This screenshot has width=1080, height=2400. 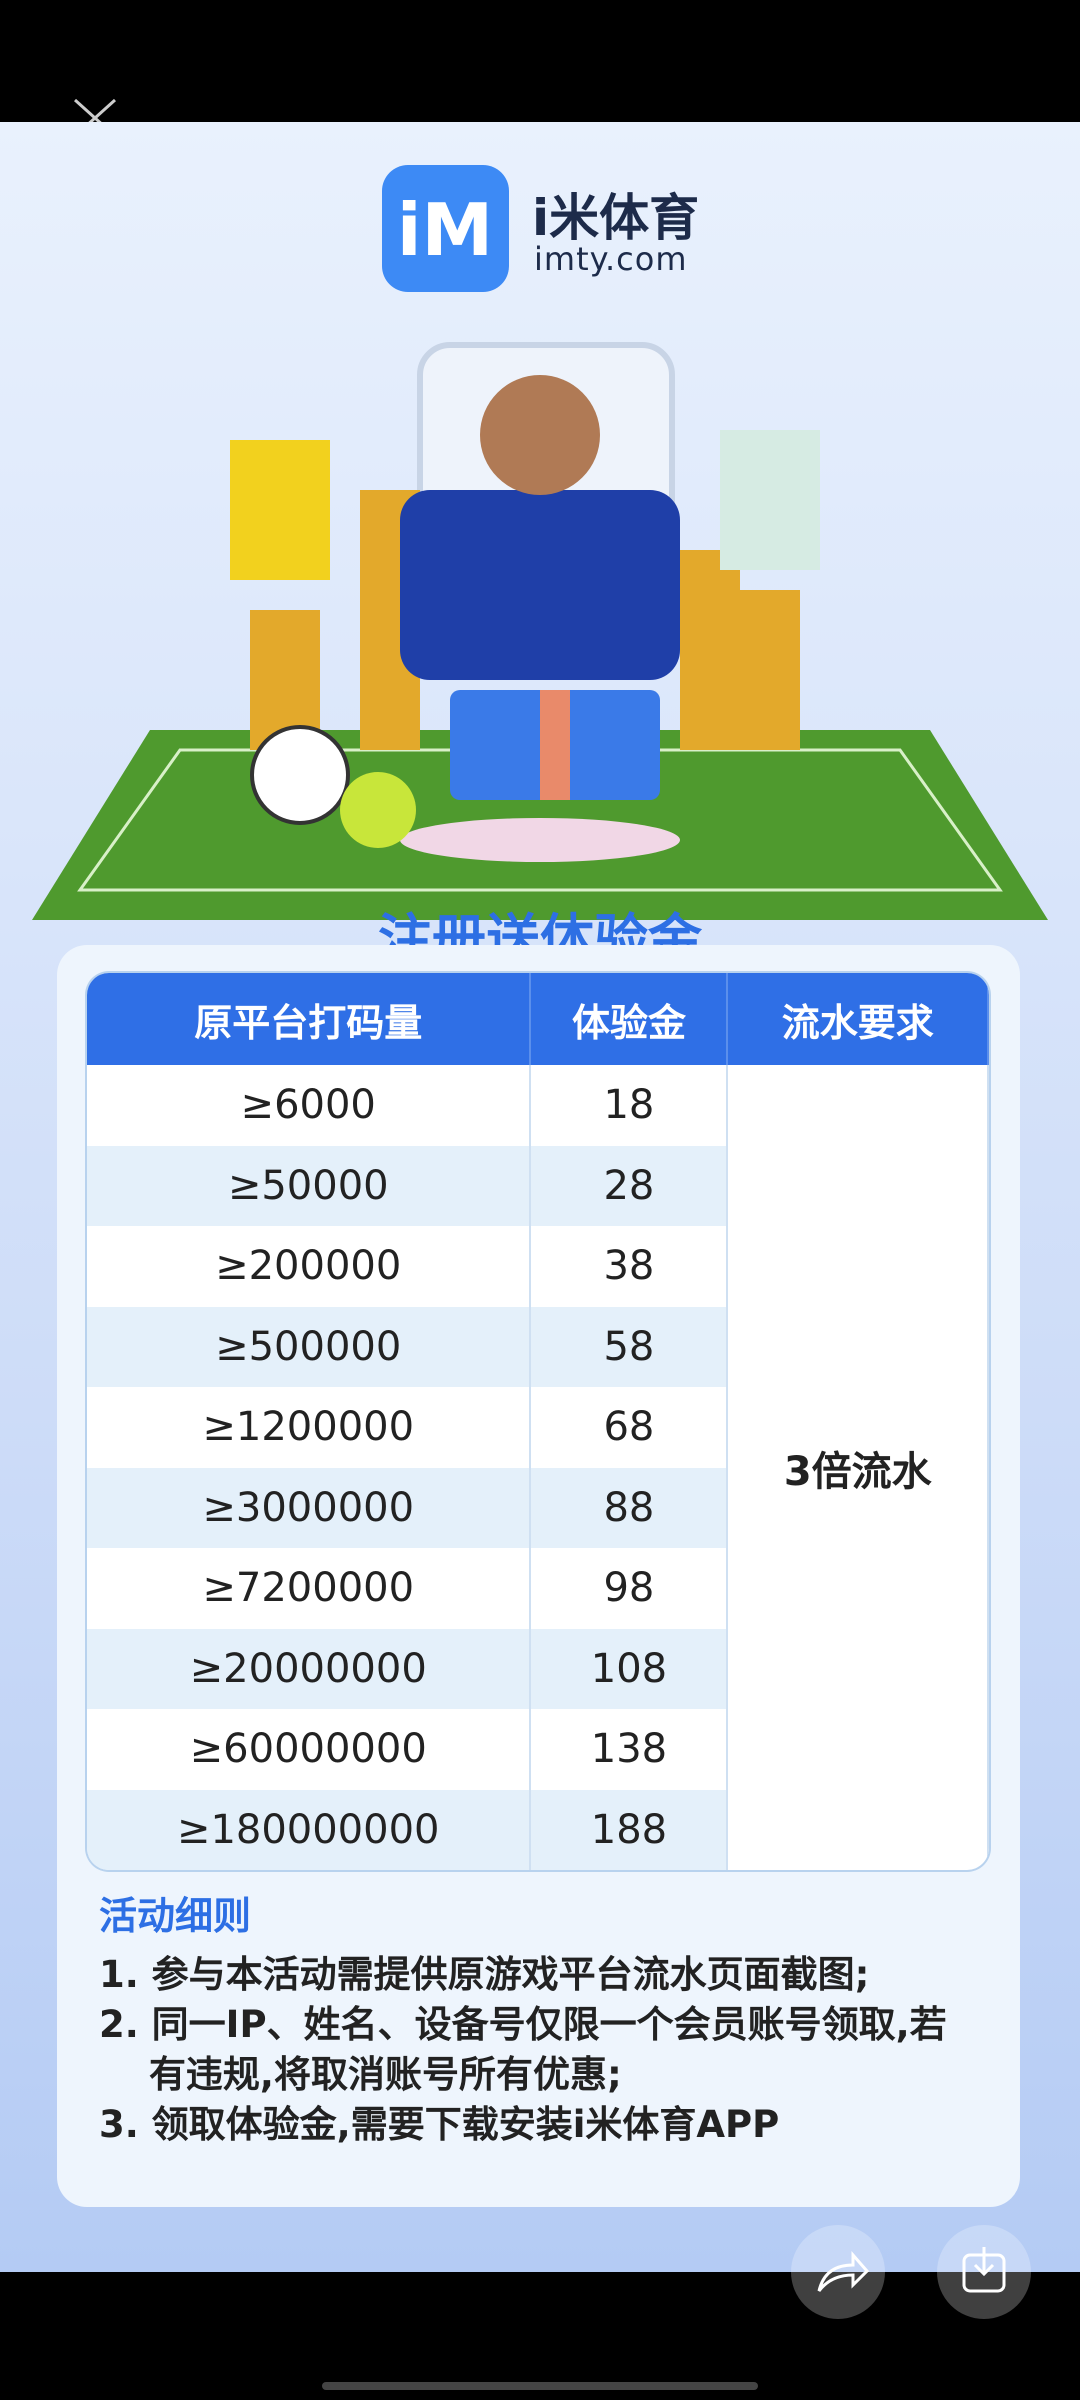 I want to click on table-row: ≥500000 58, so click(x=537, y=1346).